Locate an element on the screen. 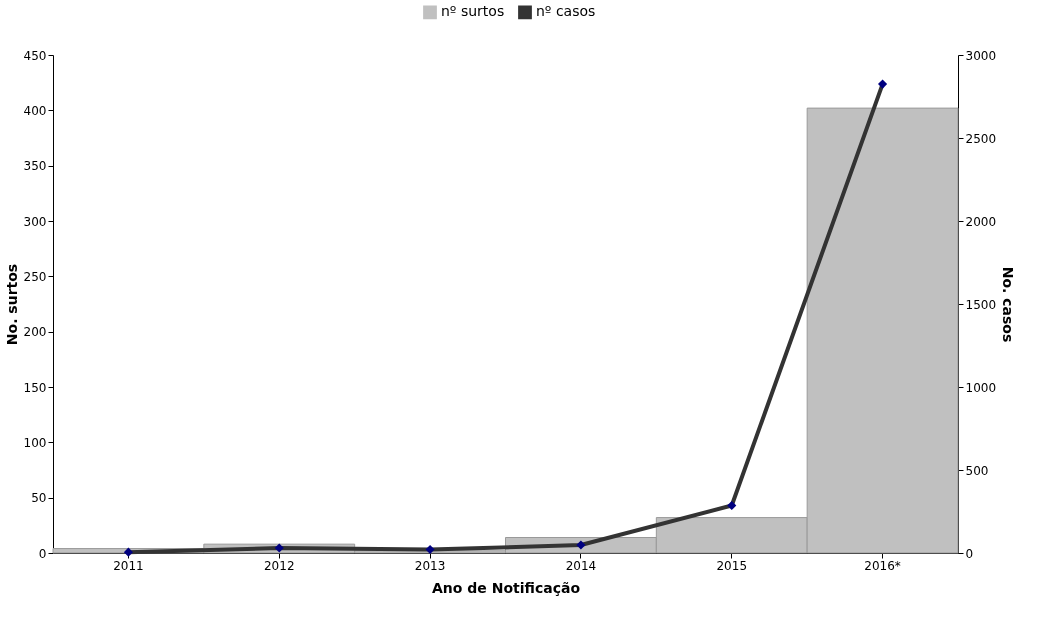 The height and width of the screenshot is (622, 1061). y-tick-label: 50 is located at coordinates (39, 498).